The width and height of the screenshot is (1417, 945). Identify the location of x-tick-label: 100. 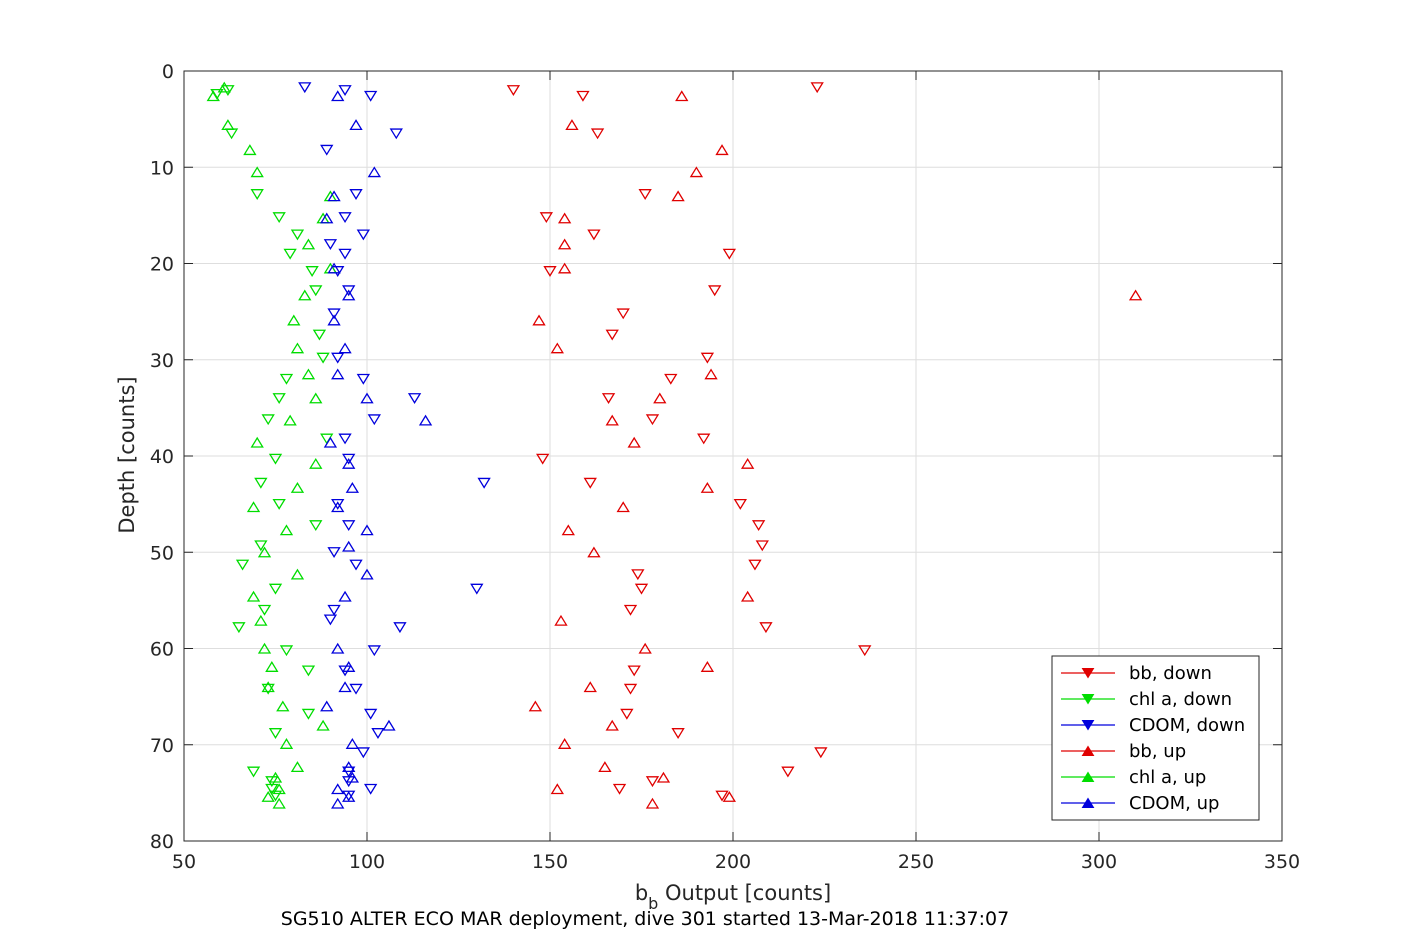
(367, 862).